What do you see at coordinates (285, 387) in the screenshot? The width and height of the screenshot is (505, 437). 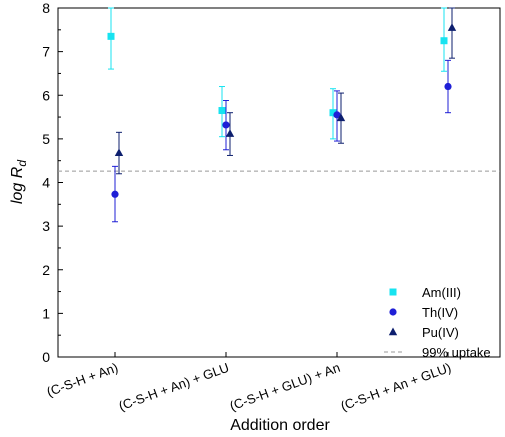 I see `x-tick-label: (C-S-H + GLU) + An` at bounding box center [285, 387].